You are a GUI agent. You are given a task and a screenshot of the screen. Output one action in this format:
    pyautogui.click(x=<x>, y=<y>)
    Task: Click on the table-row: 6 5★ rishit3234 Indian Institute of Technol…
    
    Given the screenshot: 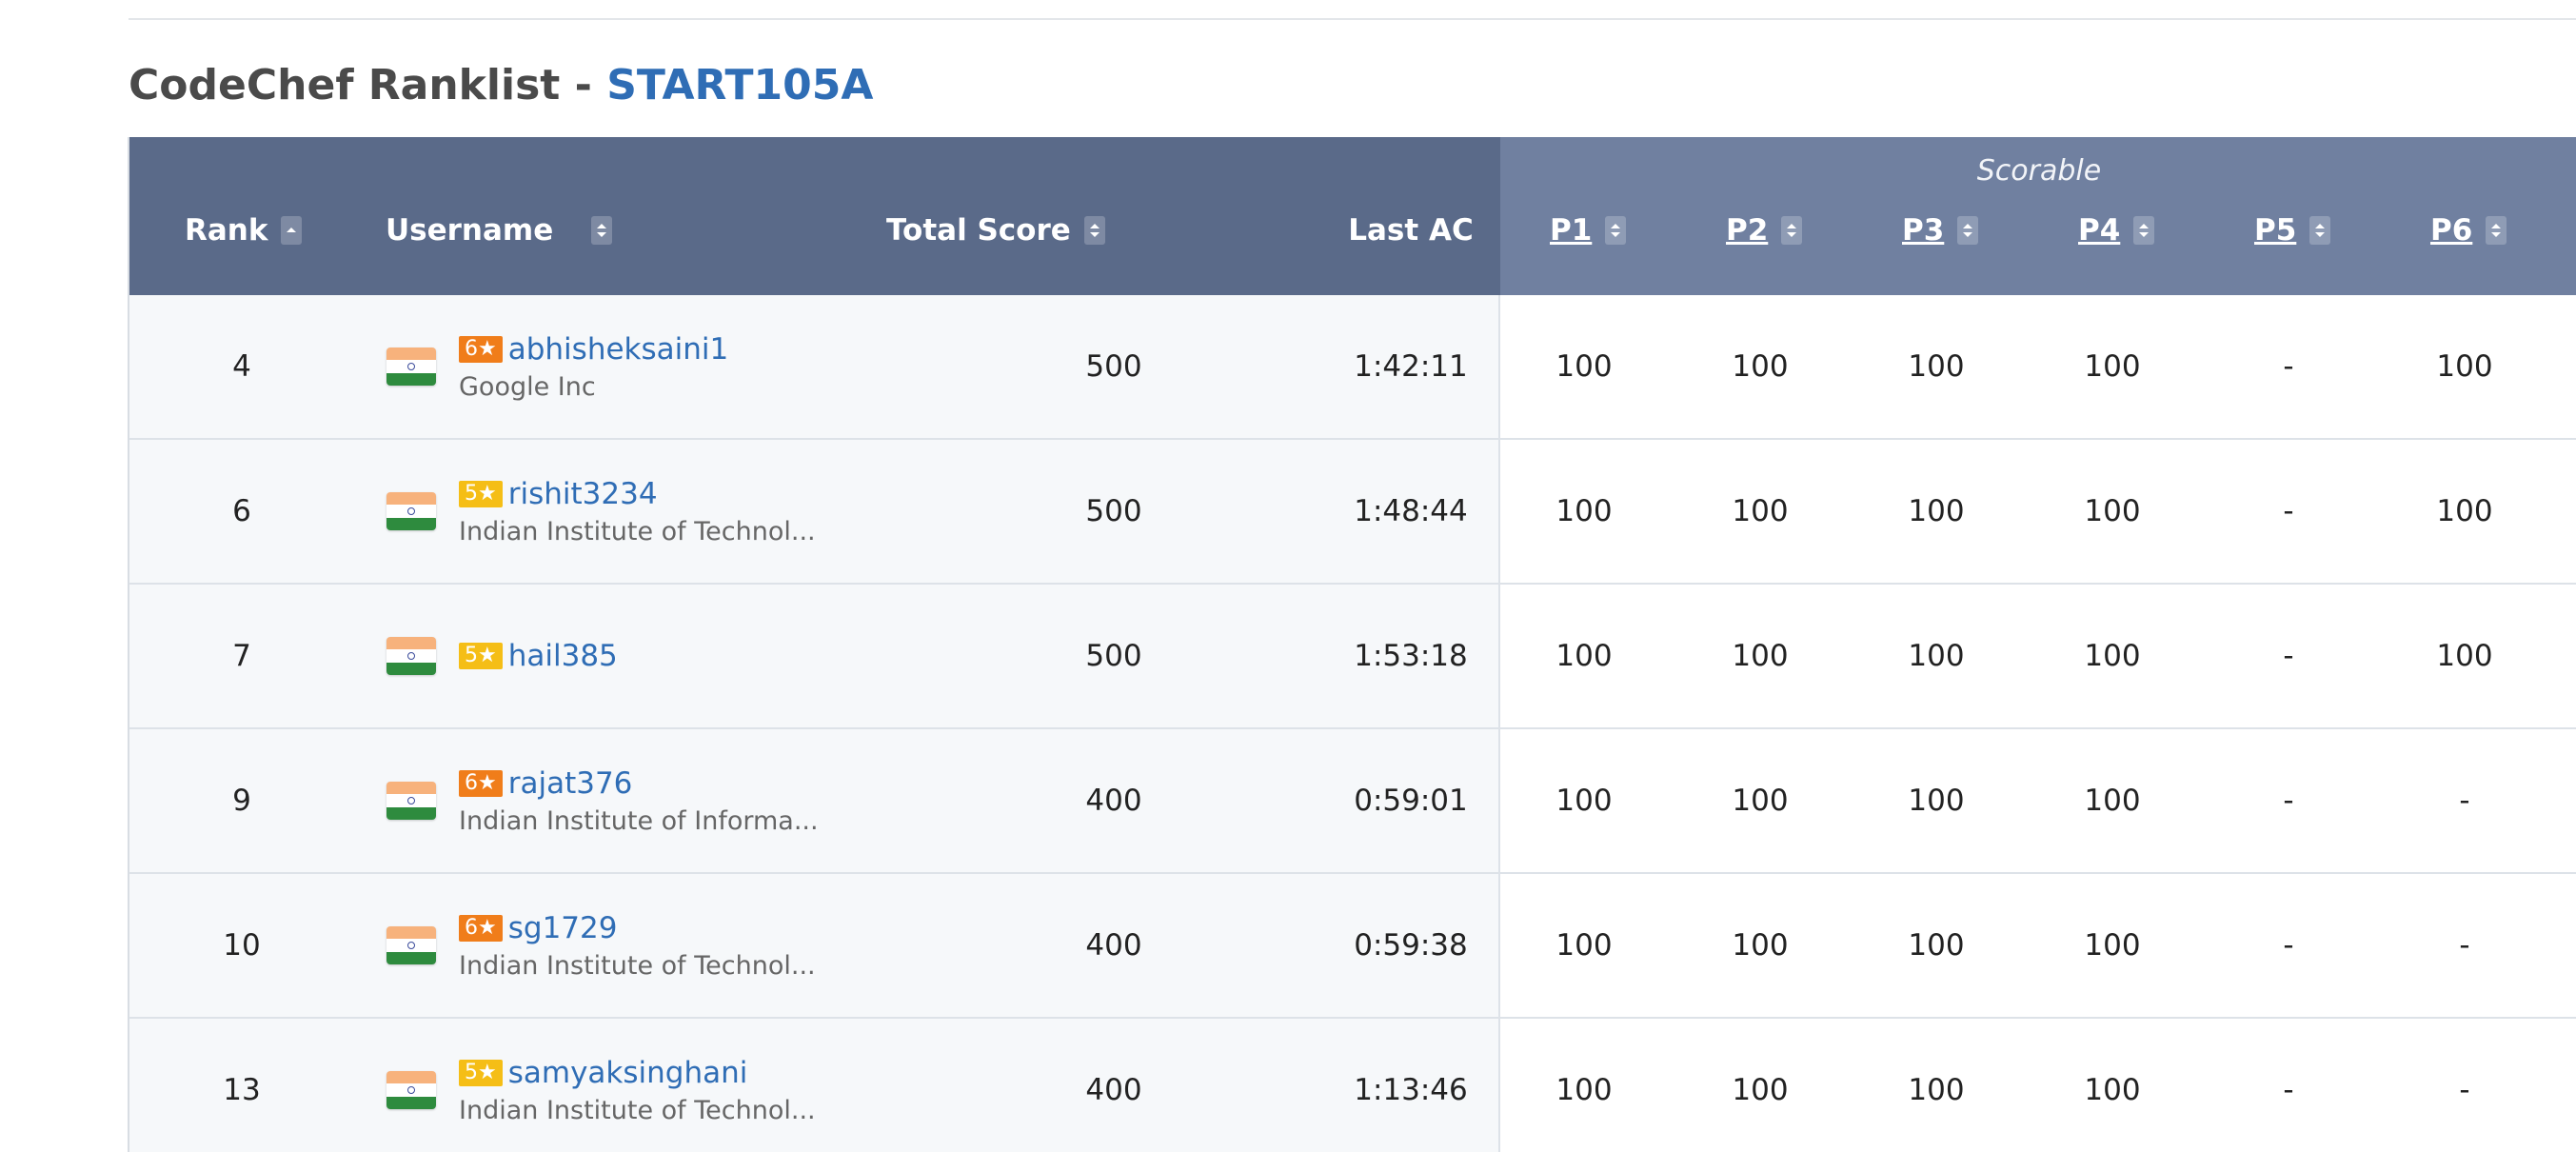 What is the action you would take?
    pyautogui.click(x=1352, y=512)
    